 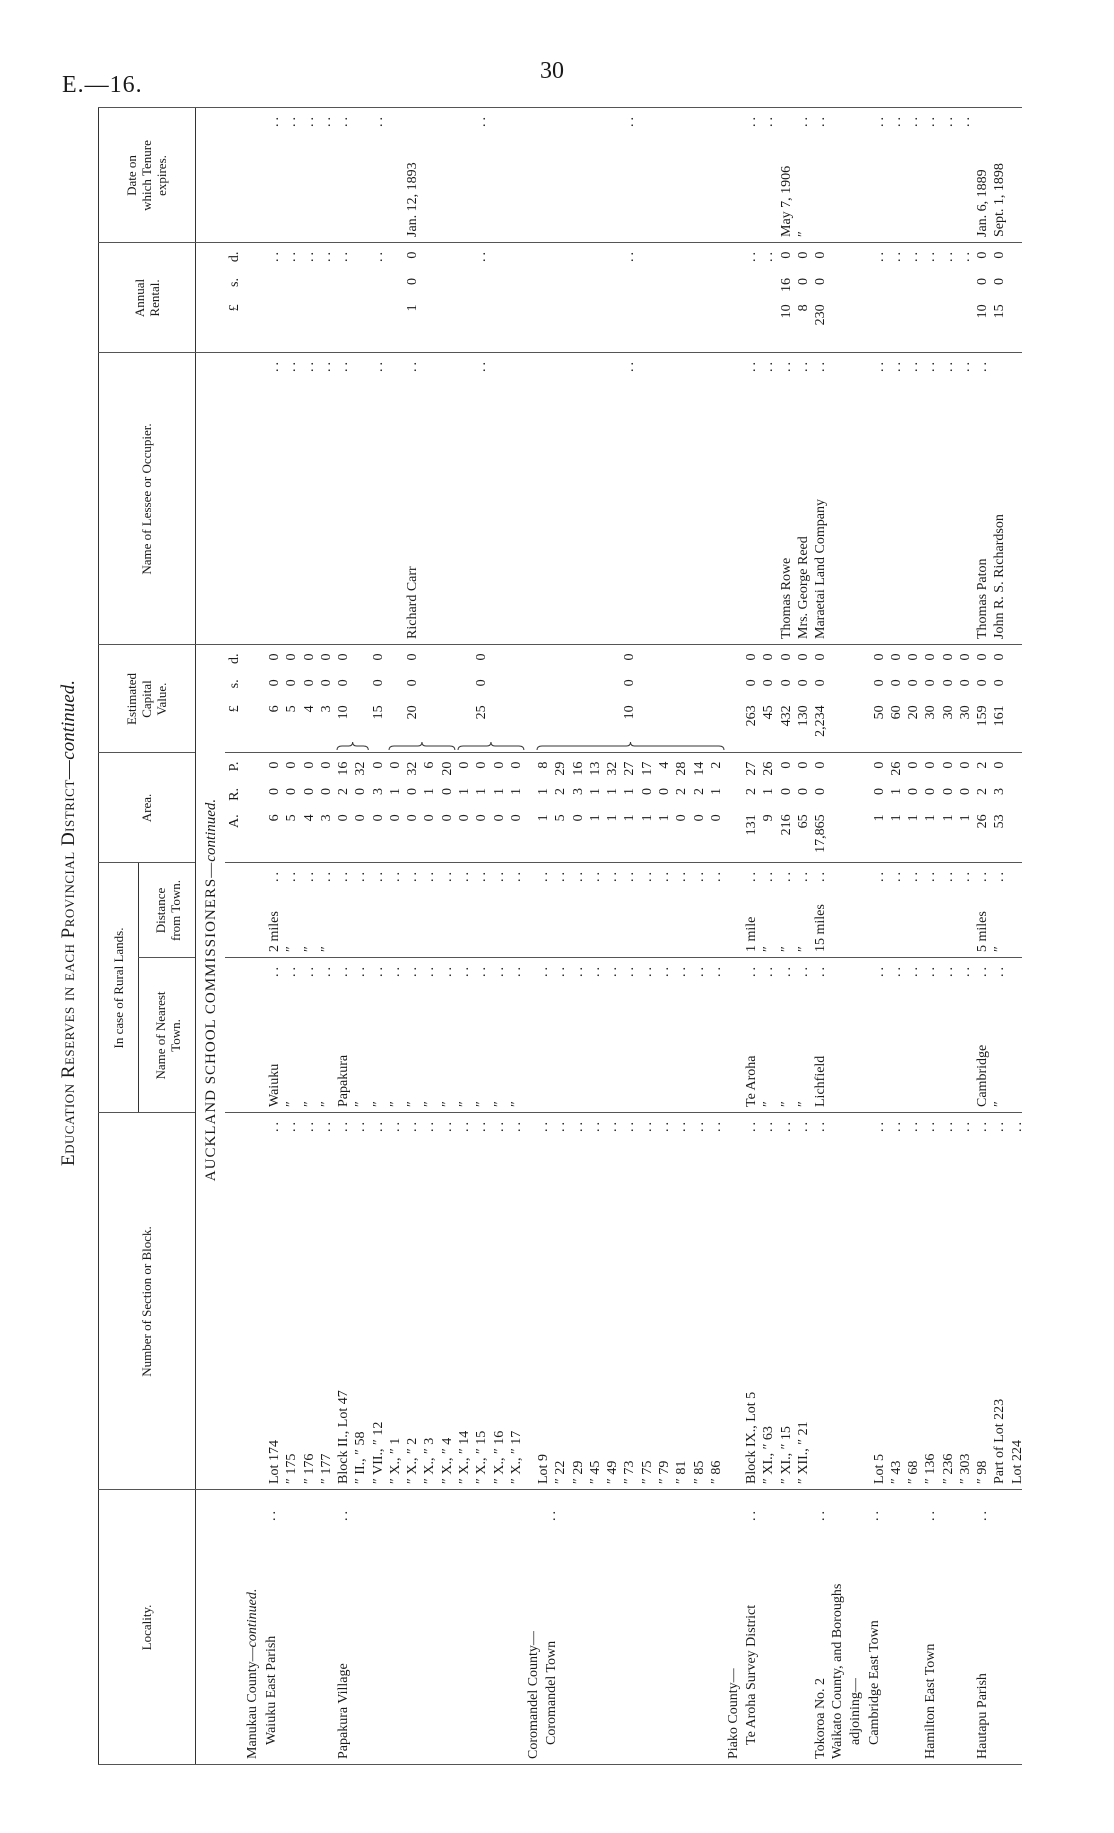 I want to click on nearest-town: Papakura.., so click(x=344, y=1033).